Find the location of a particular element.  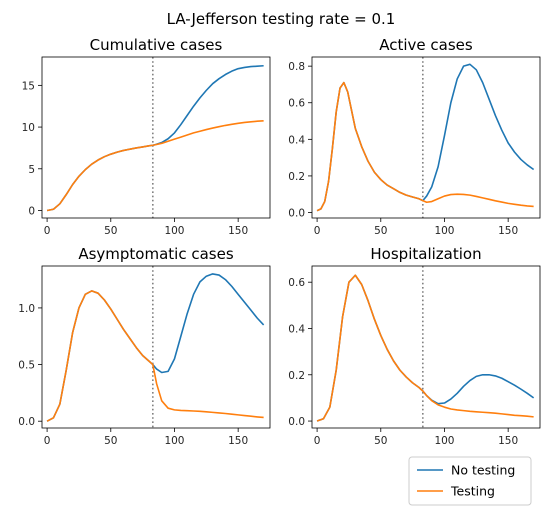

y-tick-label: 0 is located at coordinates (31, 211).